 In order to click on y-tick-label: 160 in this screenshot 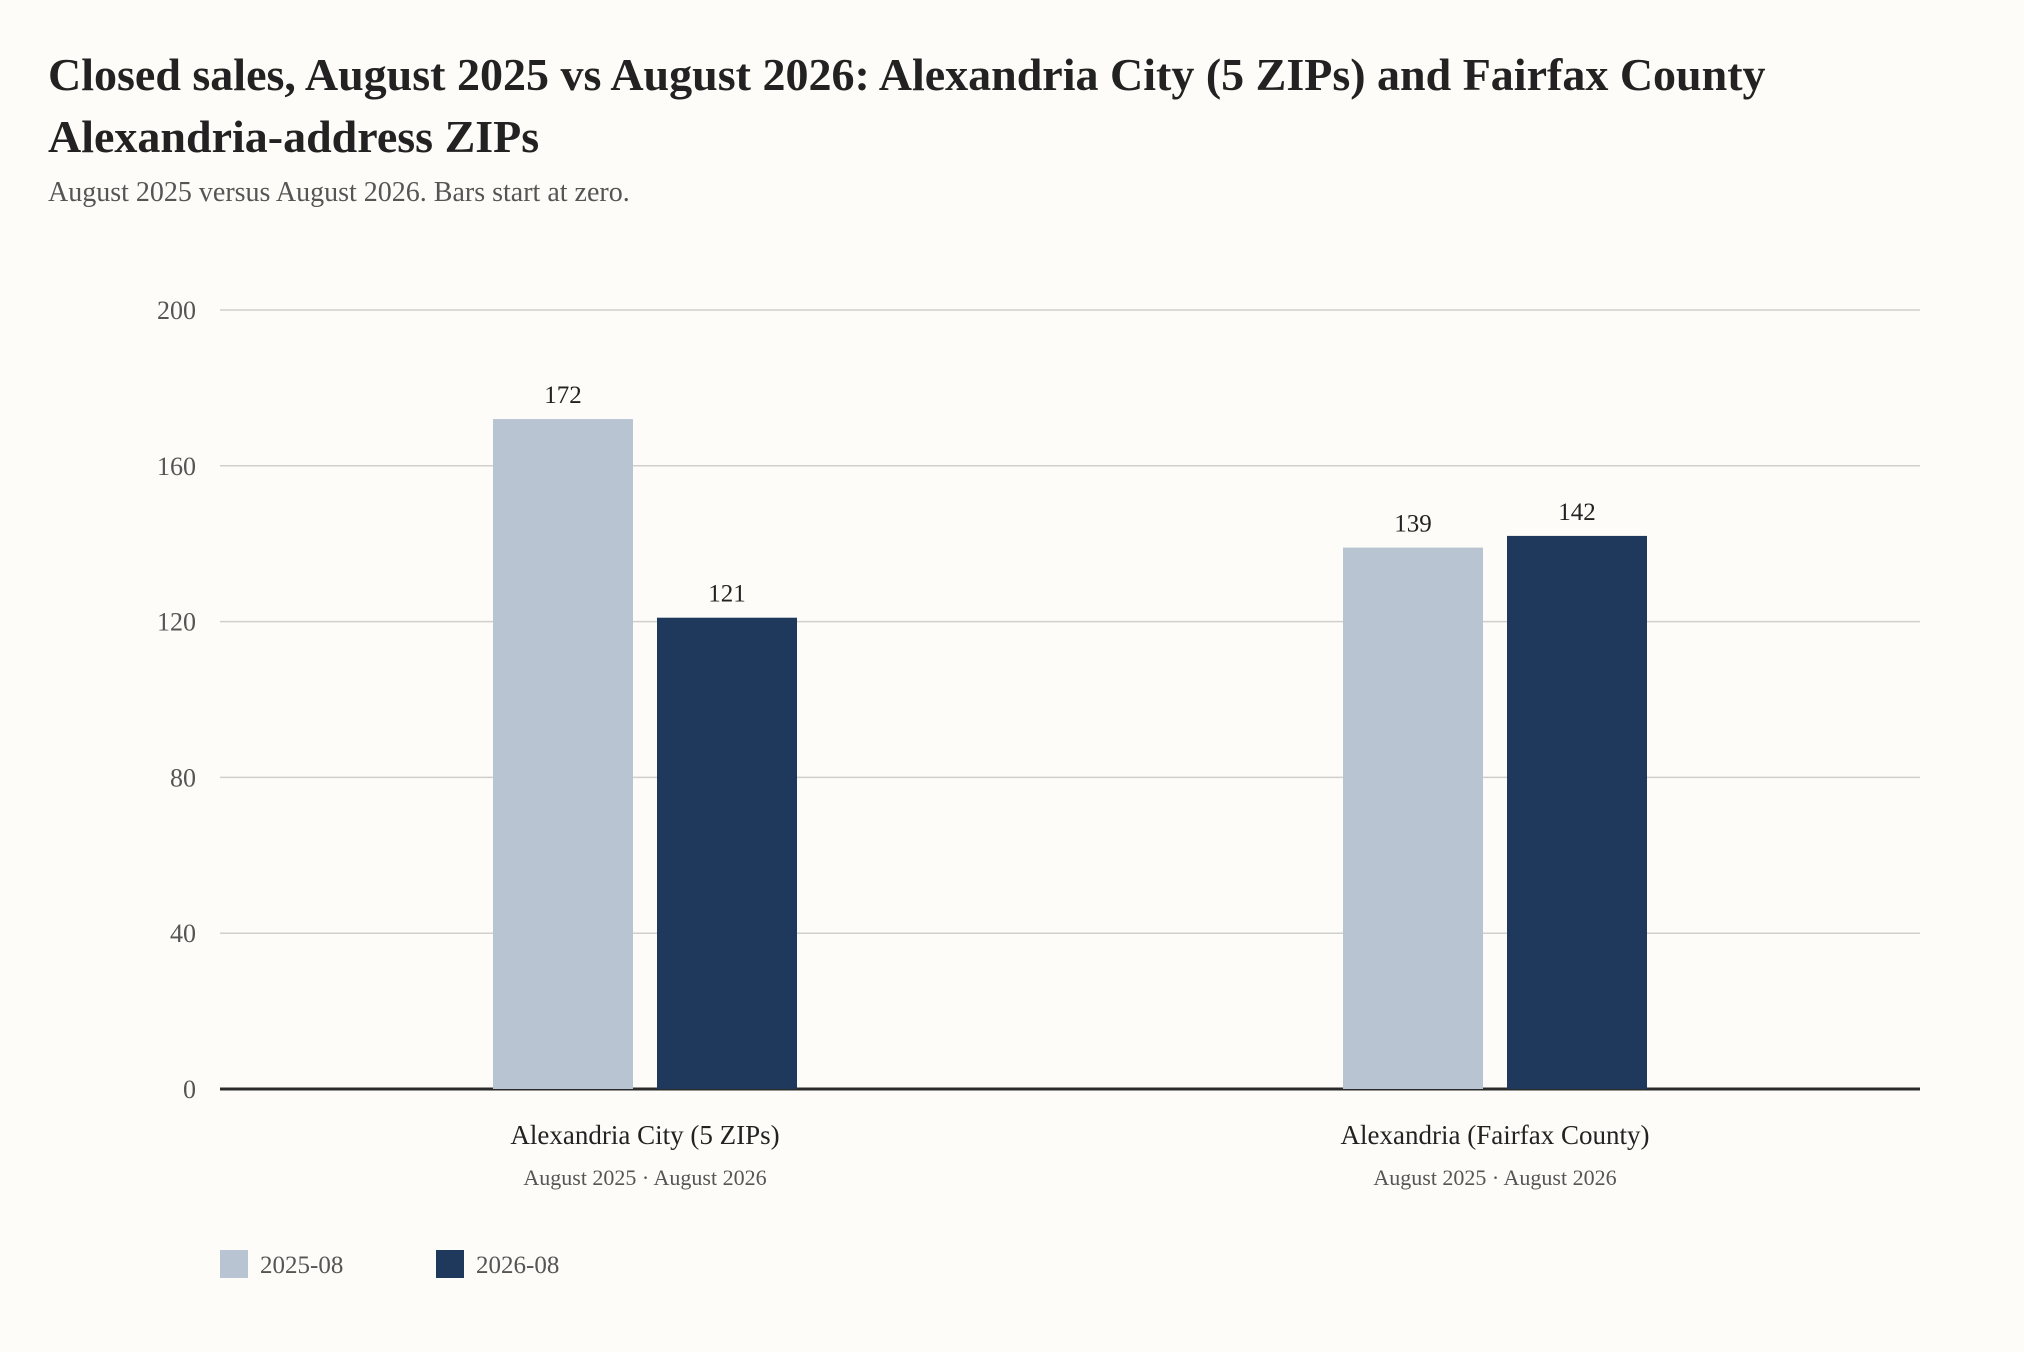, I will do `click(176, 466)`.